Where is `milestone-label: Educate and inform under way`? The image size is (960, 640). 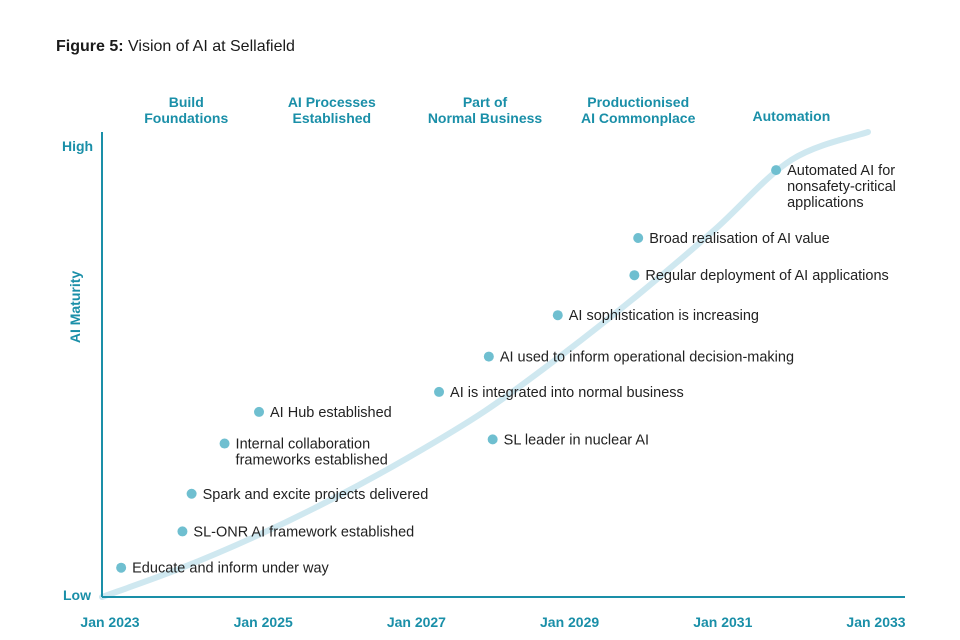
milestone-label: Educate and inform under way is located at coordinates (230, 569).